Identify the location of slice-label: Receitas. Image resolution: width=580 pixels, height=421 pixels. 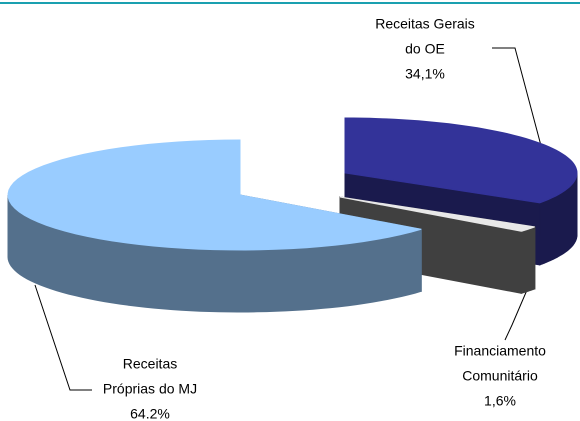
(150, 364).